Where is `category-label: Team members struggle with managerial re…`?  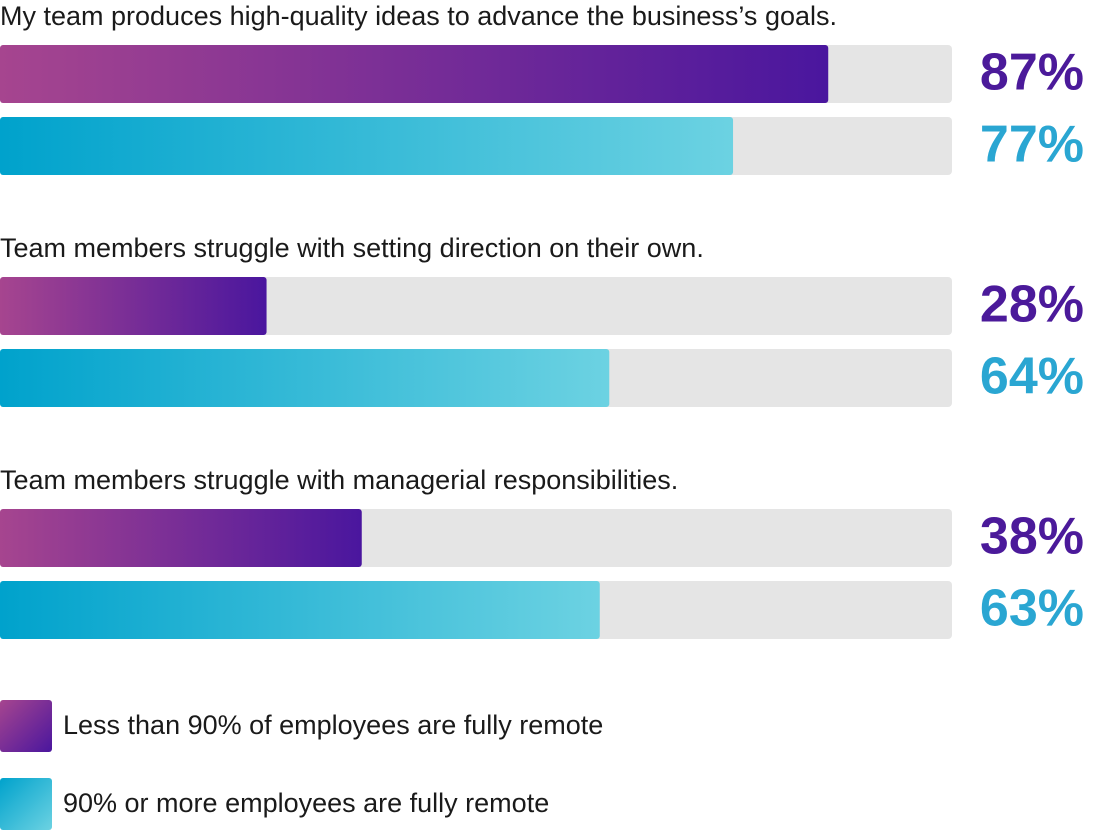
category-label: Team members struggle with managerial re… is located at coordinates (339, 480).